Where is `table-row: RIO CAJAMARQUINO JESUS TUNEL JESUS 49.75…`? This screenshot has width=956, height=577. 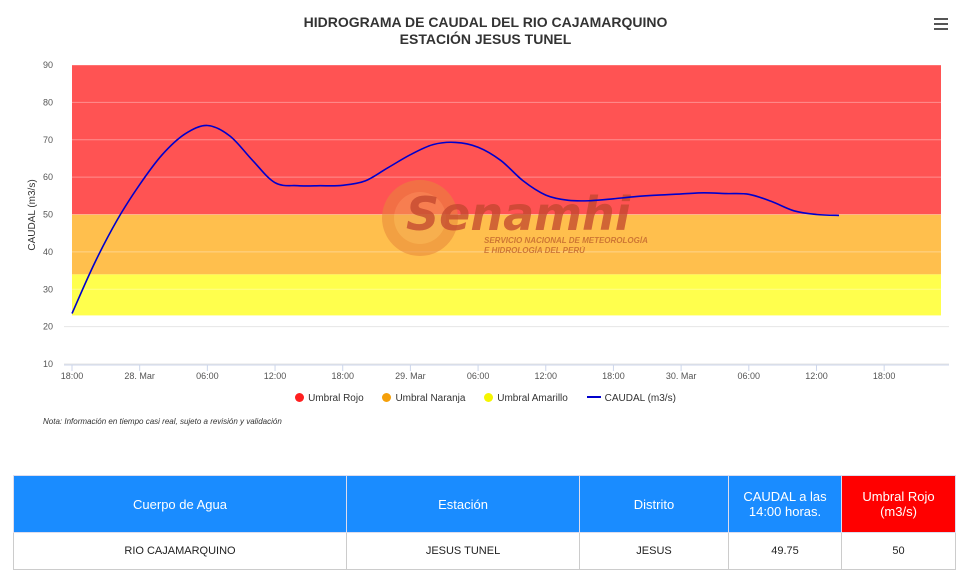
table-row: RIO CAJAMARQUINO JESUS TUNEL JESUS 49.75… is located at coordinates (484, 551).